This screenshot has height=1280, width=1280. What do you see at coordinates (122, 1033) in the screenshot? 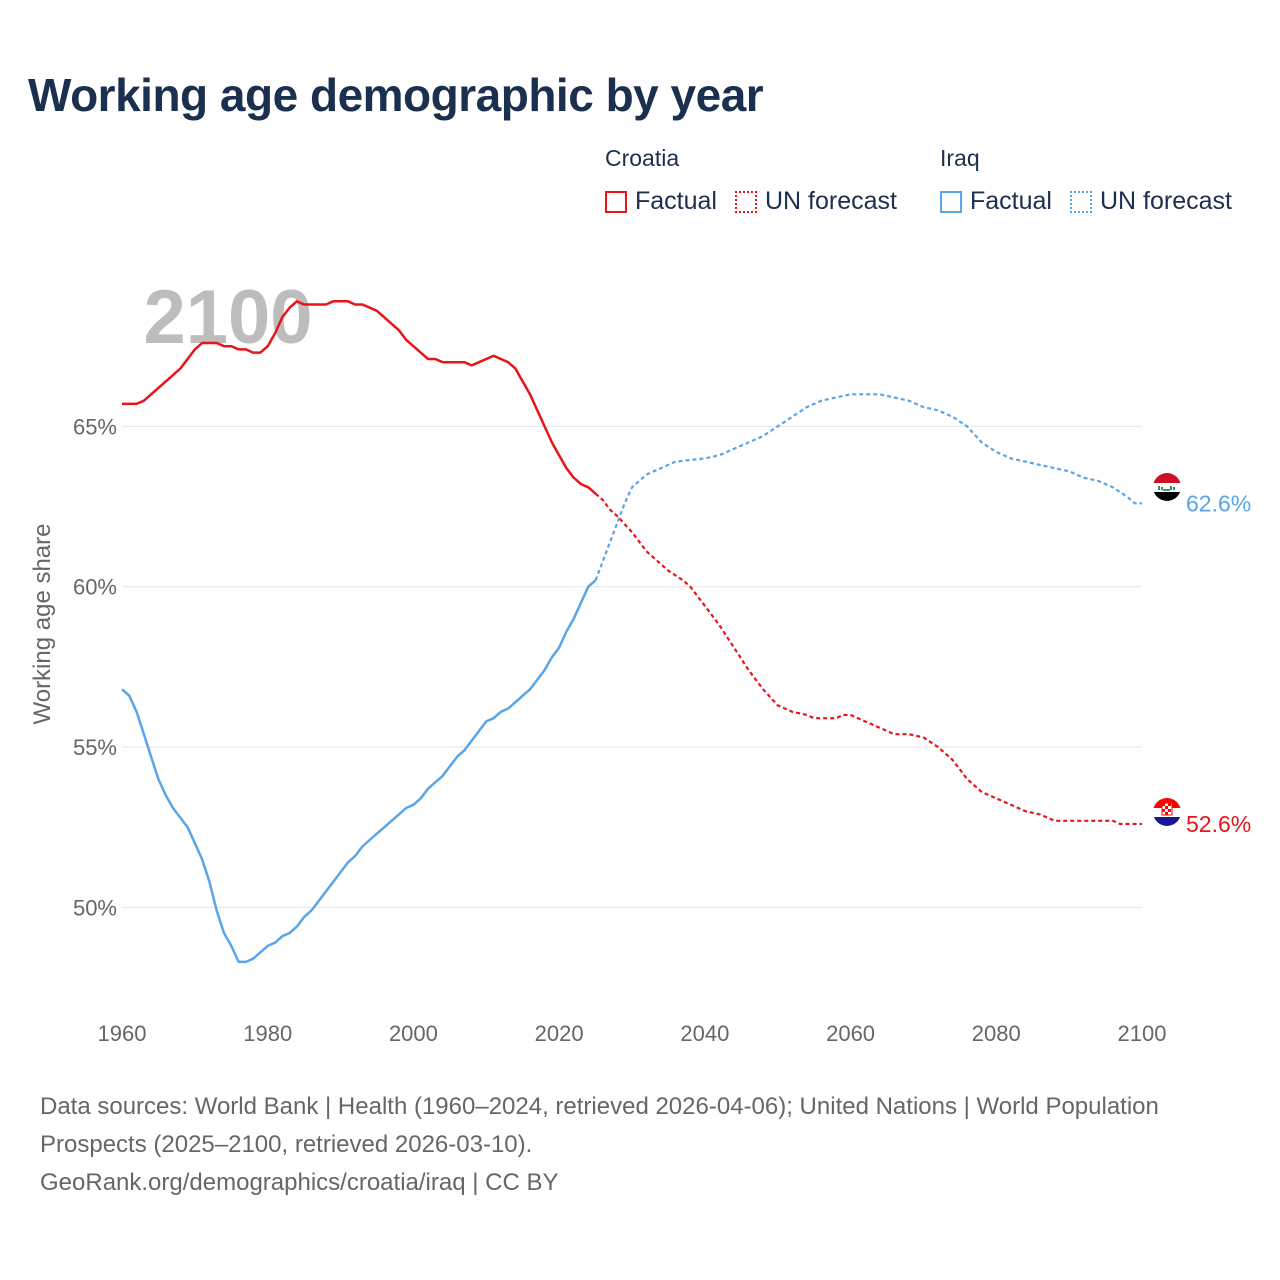
I see `x-tick-label: 1960` at bounding box center [122, 1033].